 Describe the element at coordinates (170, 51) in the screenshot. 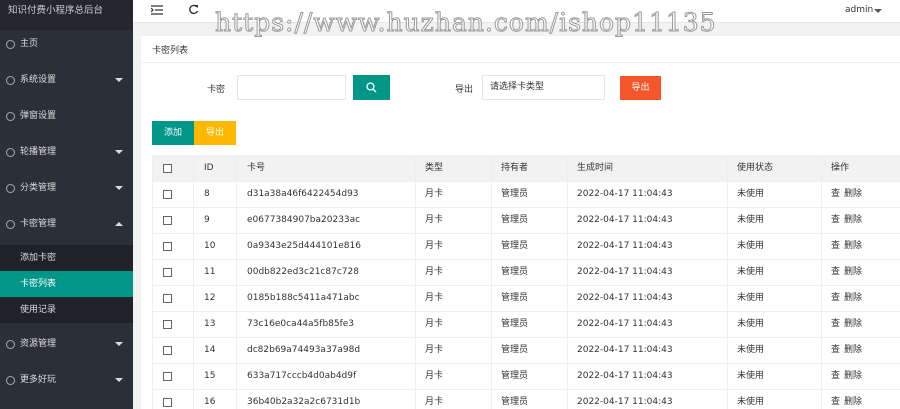

I see `card-title: 卡密列表` at that location.